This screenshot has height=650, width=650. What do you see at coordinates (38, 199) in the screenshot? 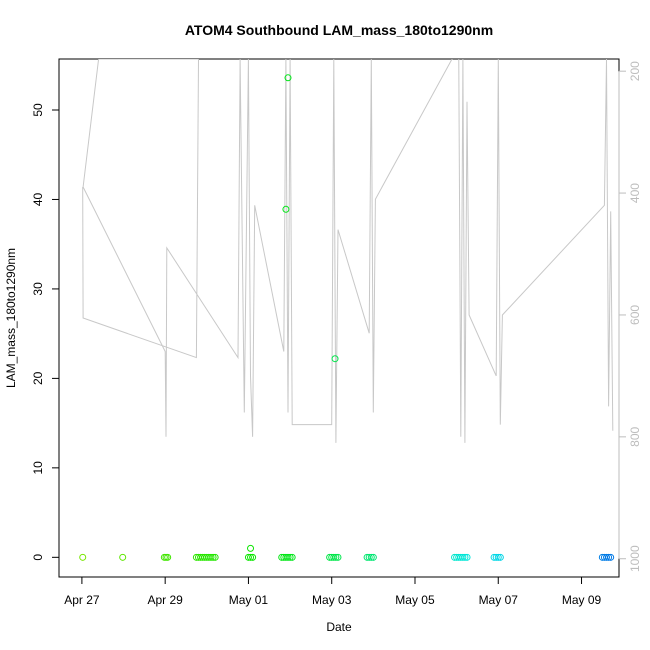
I see `y-tick-label: 40` at bounding box center [38, 199].